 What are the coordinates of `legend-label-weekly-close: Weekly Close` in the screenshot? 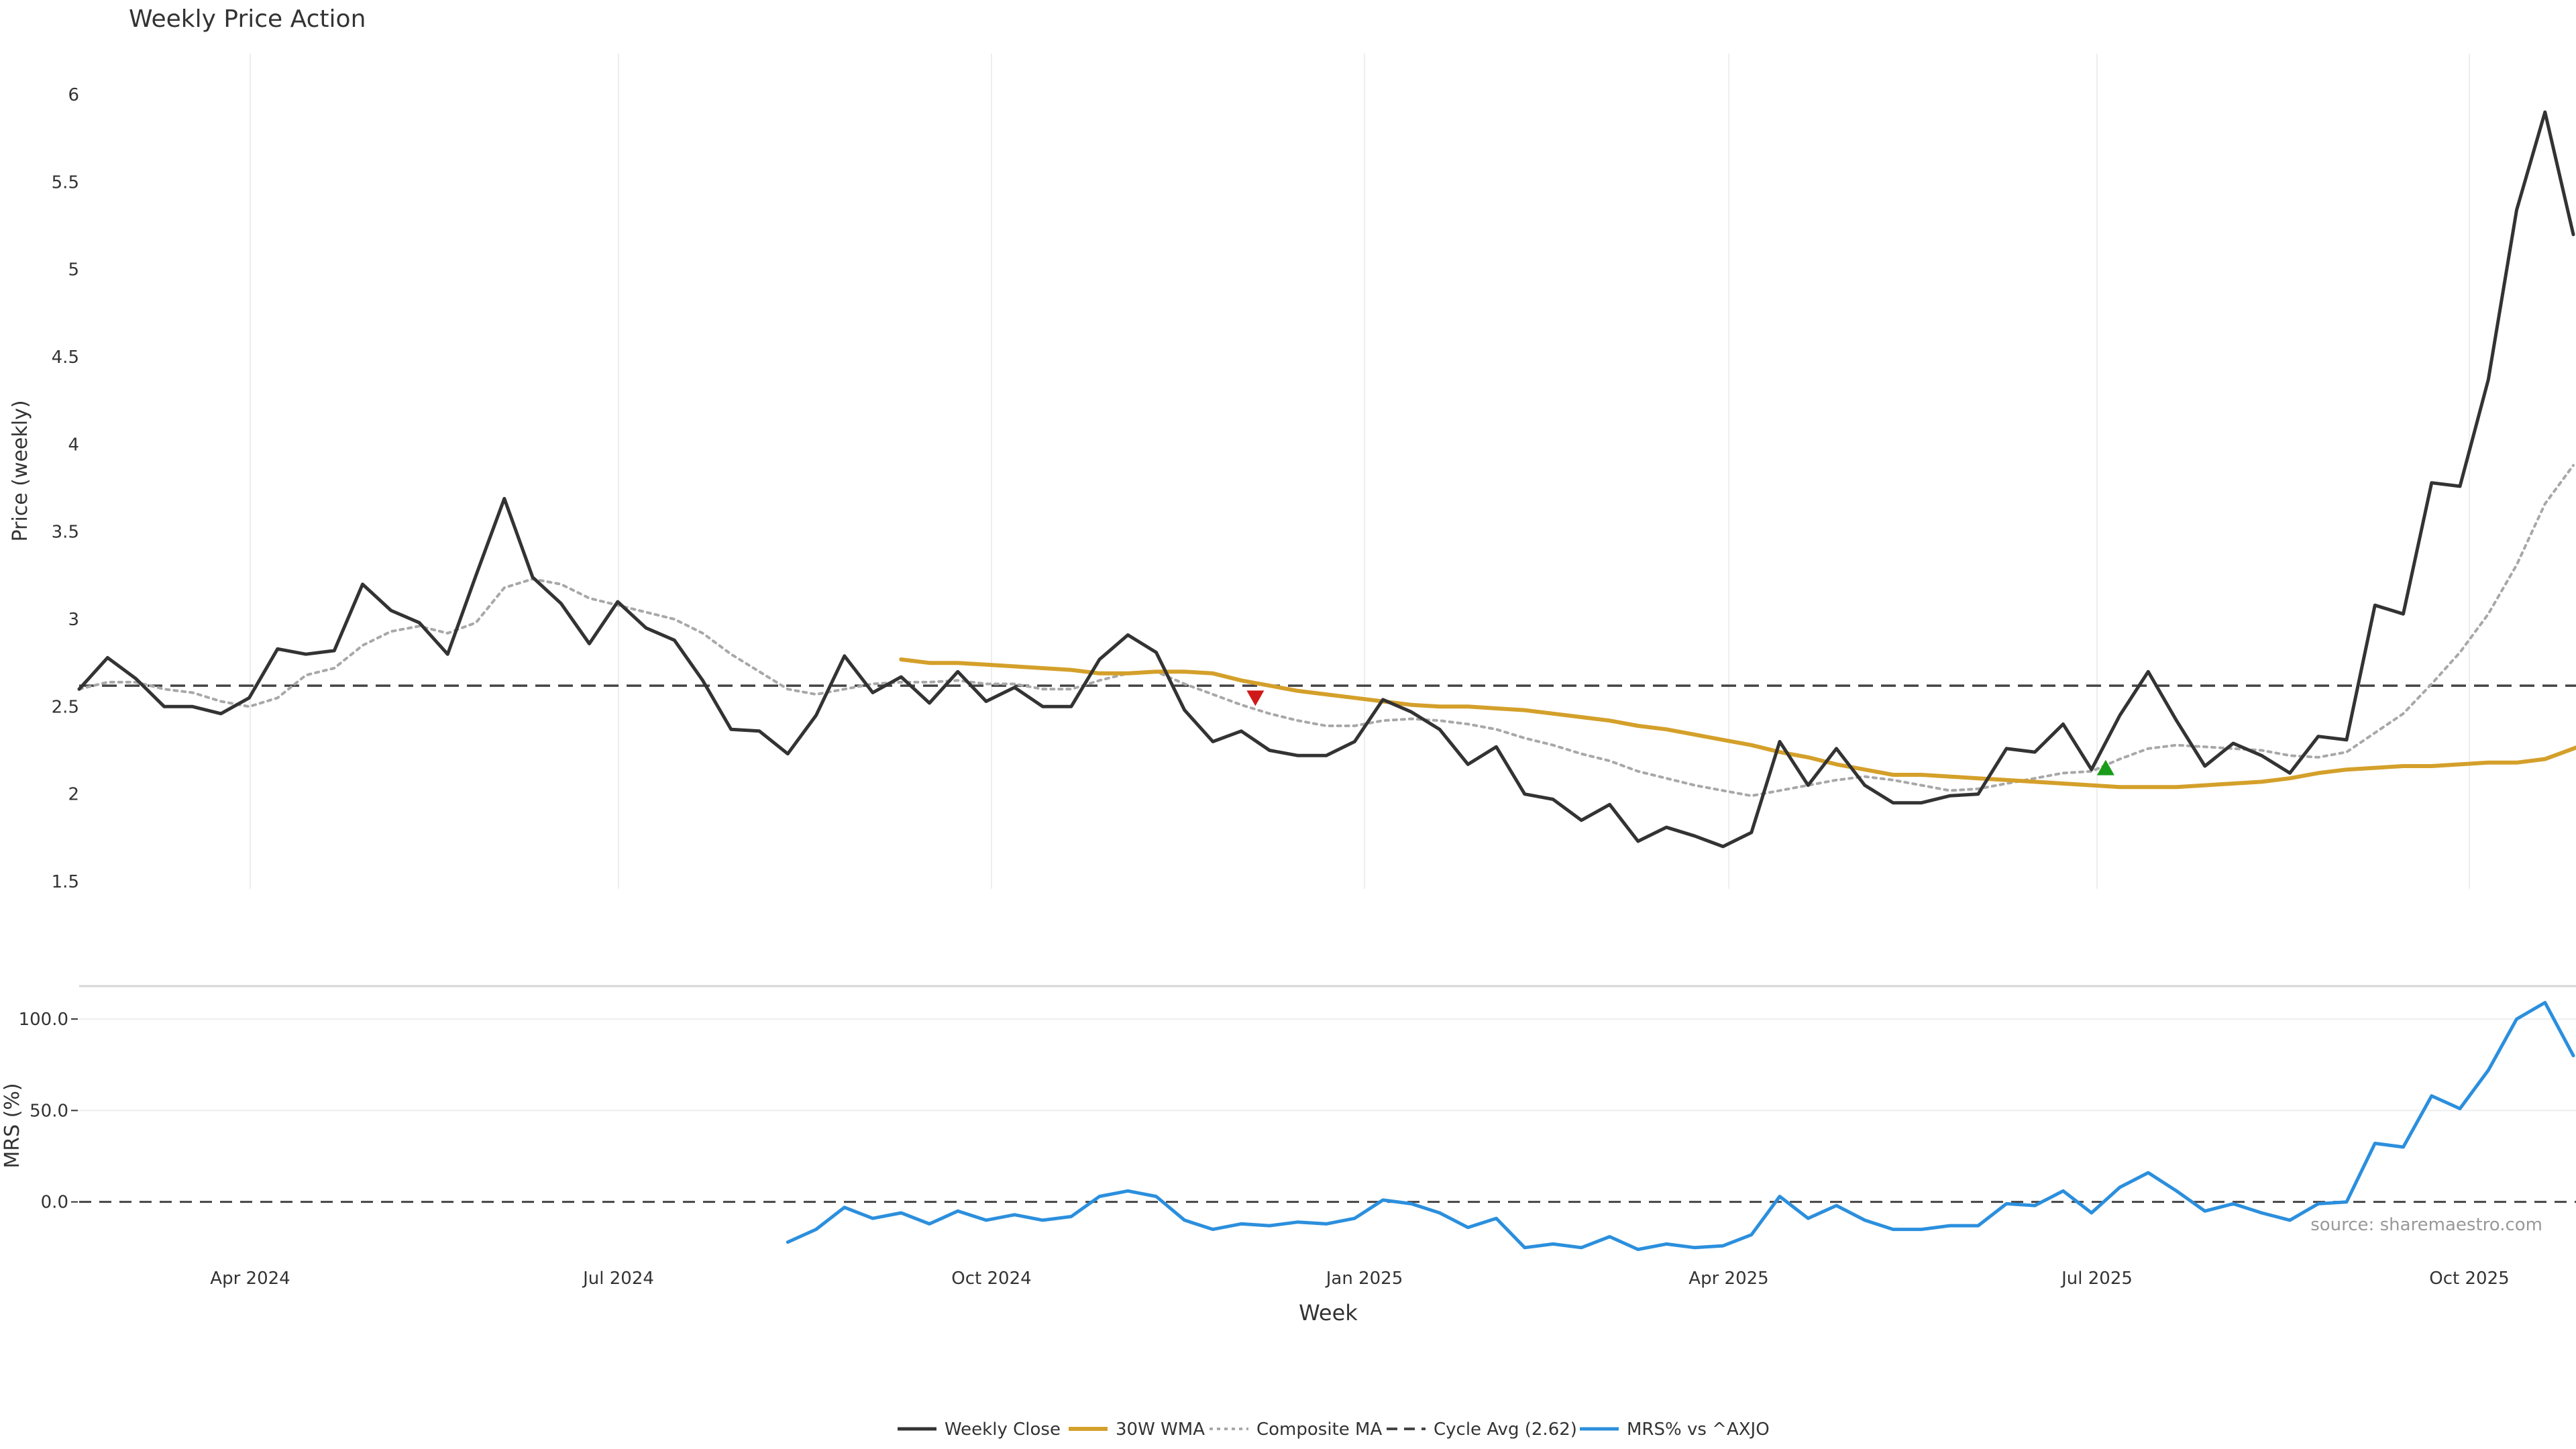 It's located at (1003, 1429).